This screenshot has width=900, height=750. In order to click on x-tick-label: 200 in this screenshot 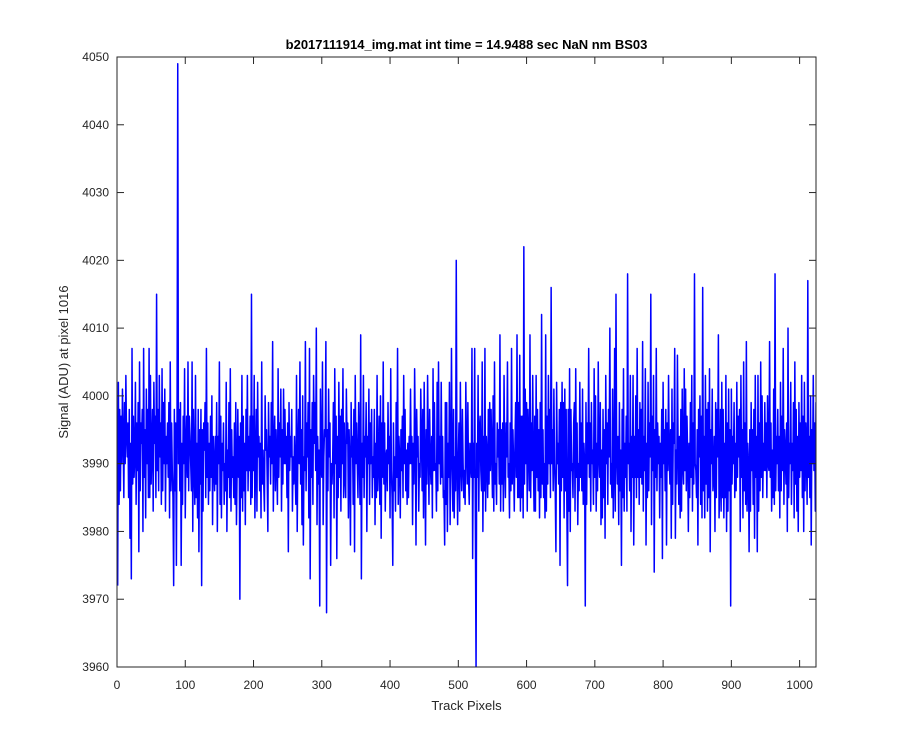, I will do `click(254, 685)`.